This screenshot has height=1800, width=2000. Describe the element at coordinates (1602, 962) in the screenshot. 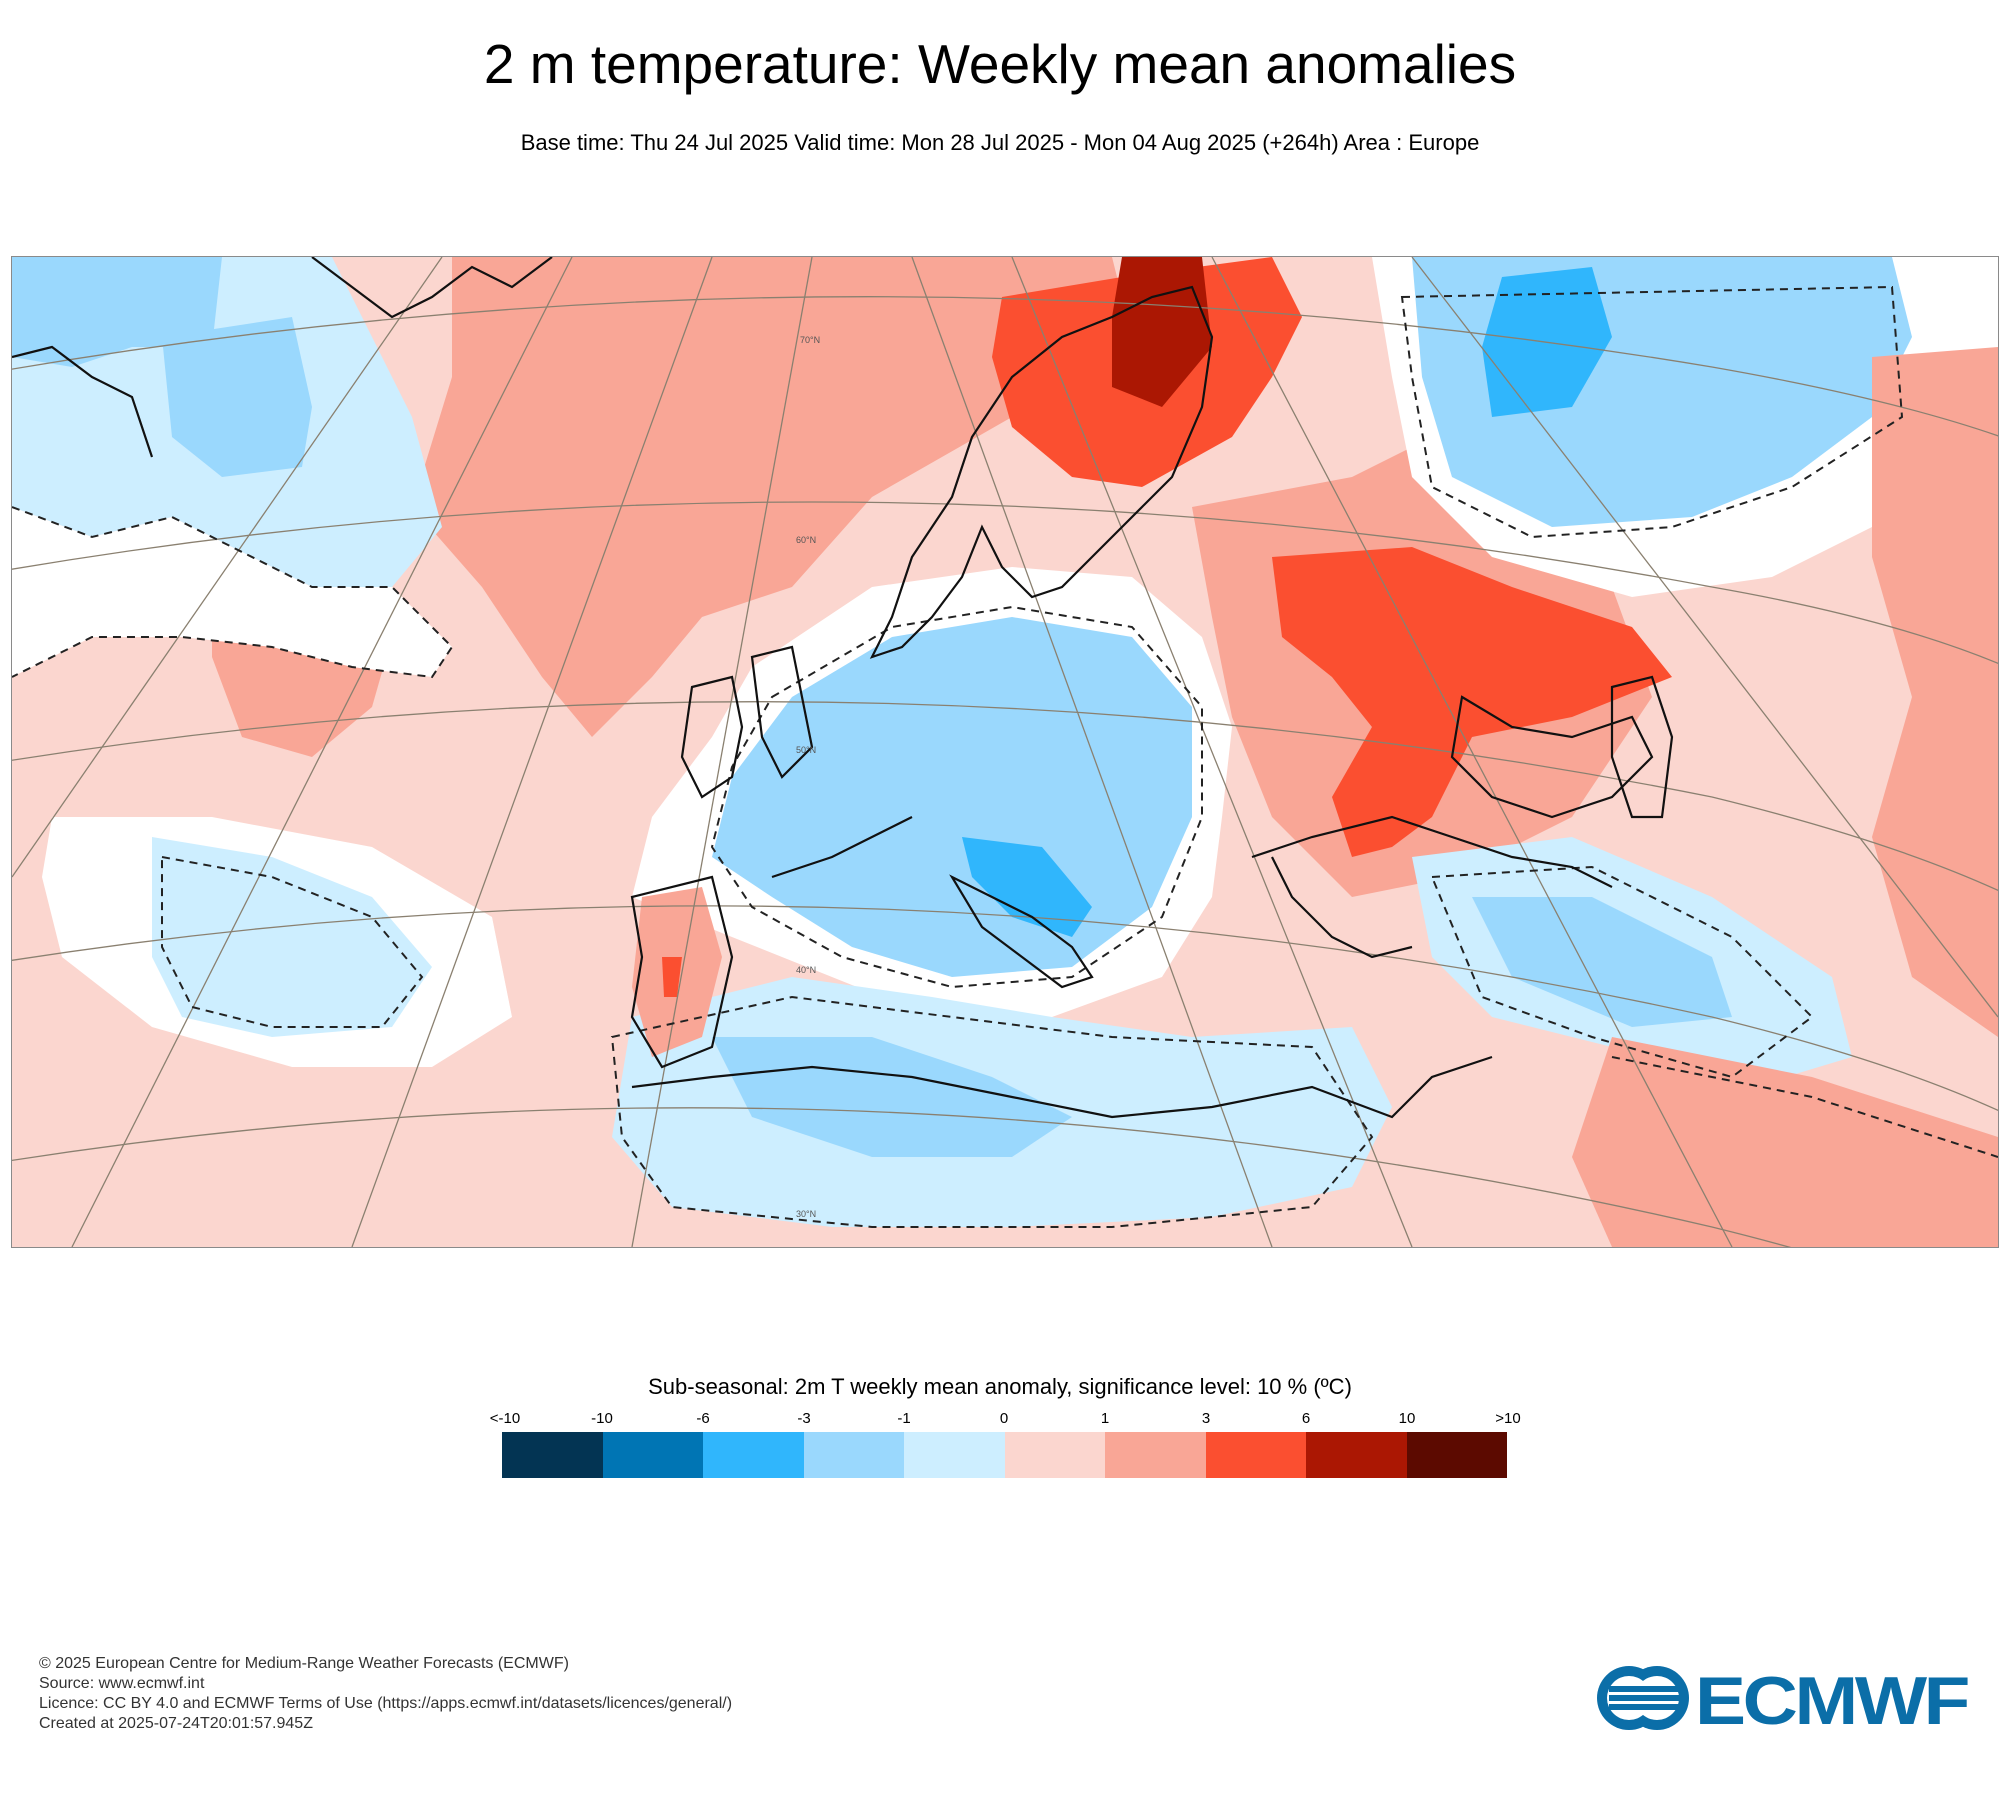

I see `middle-east-cool-core` at that location.